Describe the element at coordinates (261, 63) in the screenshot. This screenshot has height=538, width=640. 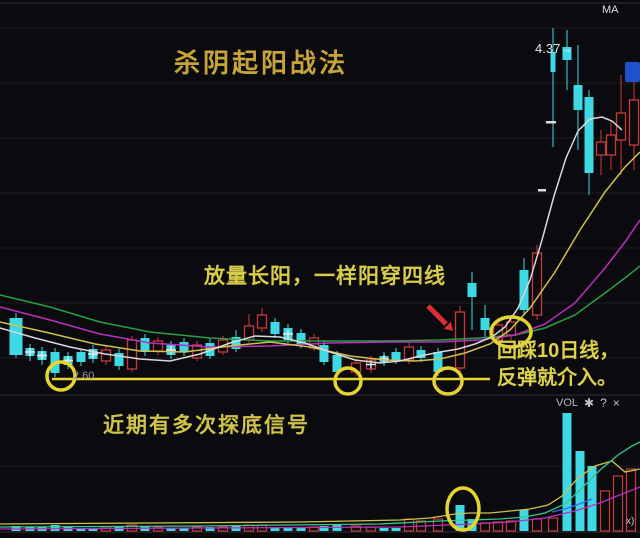
I see `annotation-title: 杀阴起阳战法` at that location.